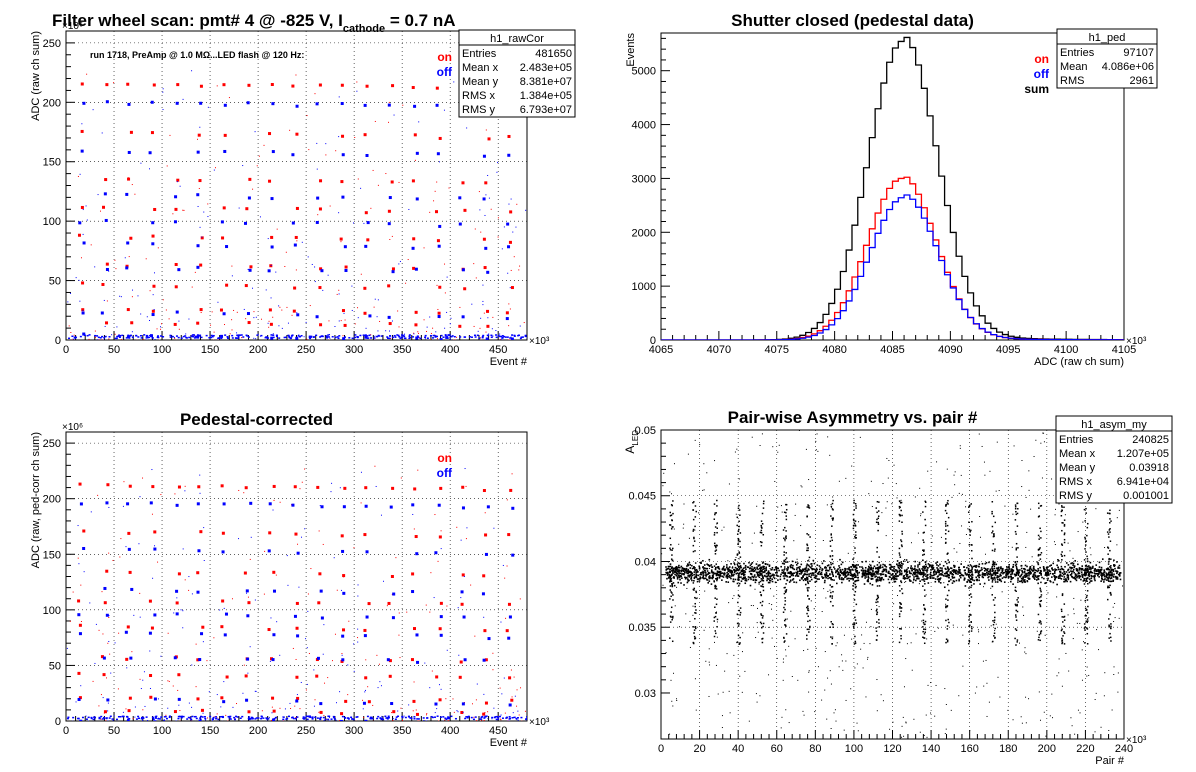  What do you see at coordinates (645, 694) in the screenshot?
I see `y-tick-label: 0.03` at bounding box center [645, 694].